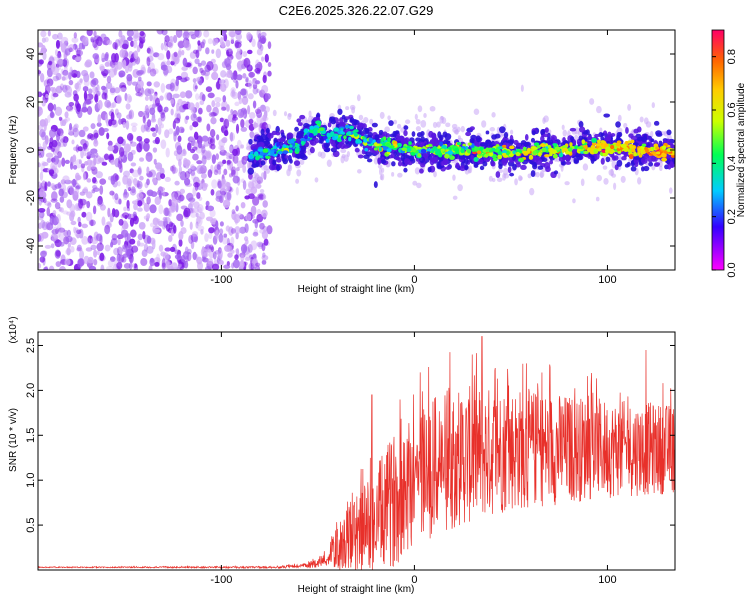  Describe the element at coordinates (31, 246) in the screenshot. I see `spectrogram-y-tick-label: -40` at that location.